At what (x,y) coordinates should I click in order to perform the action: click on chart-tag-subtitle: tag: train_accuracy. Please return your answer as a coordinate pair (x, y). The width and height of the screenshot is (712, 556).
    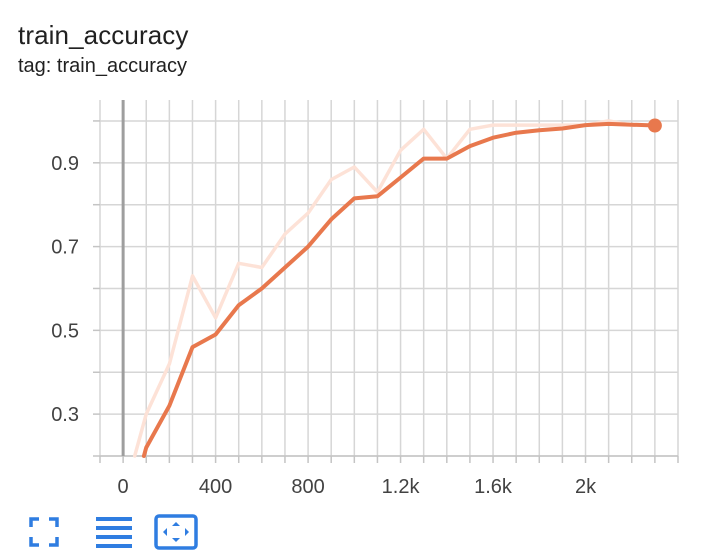
    Looking at the image, I should click on (102, 66).